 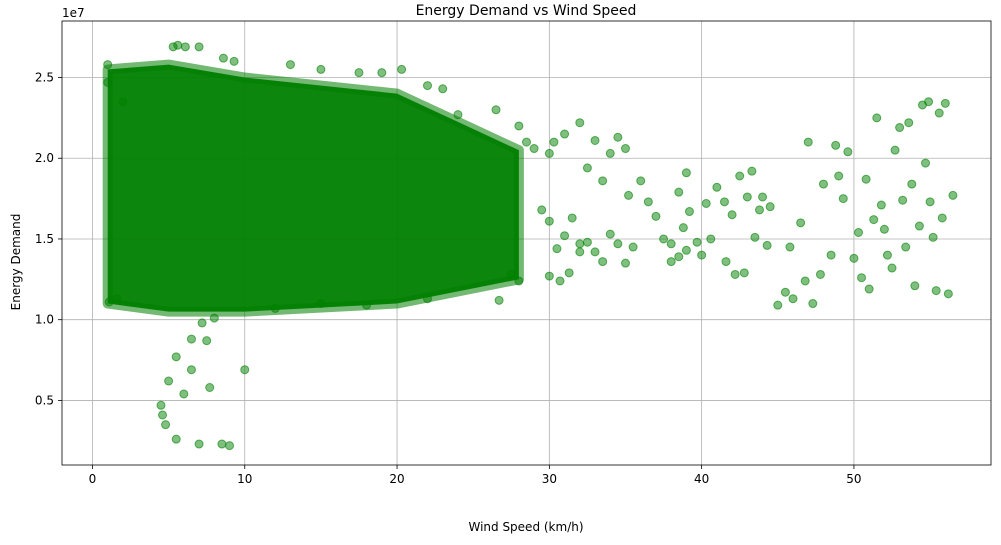 What do you see at coordinates (396, 479) in the screenshot?
I see `x-tick-label: 20` at bounding box center [396, 479].